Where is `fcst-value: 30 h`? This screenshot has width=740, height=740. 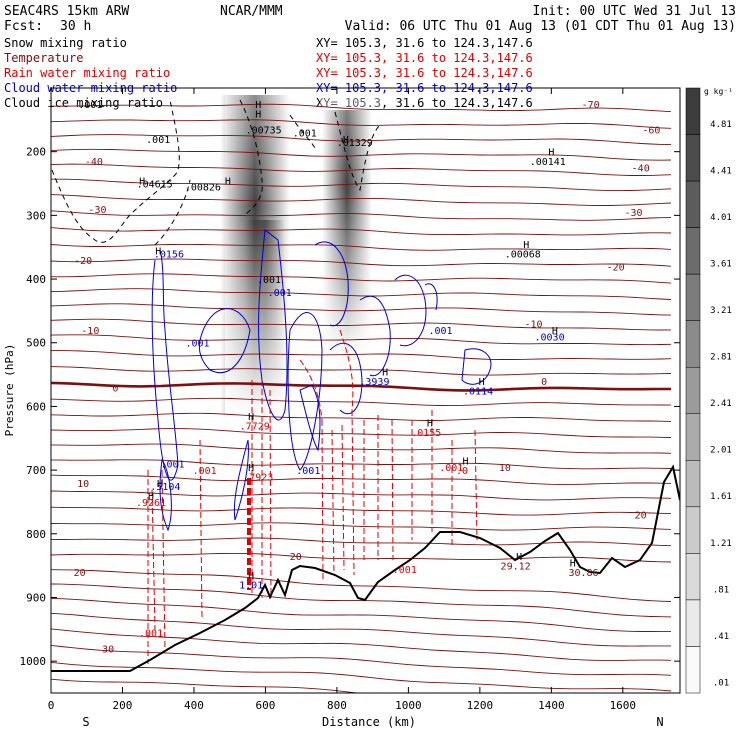 fcst-value: 30 h is located at coordinates (75, 26).